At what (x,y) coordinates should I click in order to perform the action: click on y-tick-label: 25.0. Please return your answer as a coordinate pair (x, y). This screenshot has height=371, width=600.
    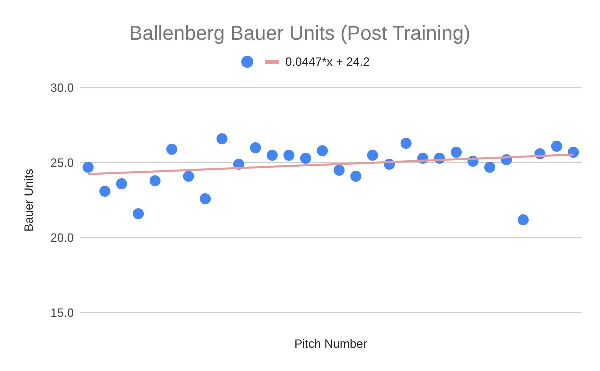
    Looking at the image, I should click on (62, 163).